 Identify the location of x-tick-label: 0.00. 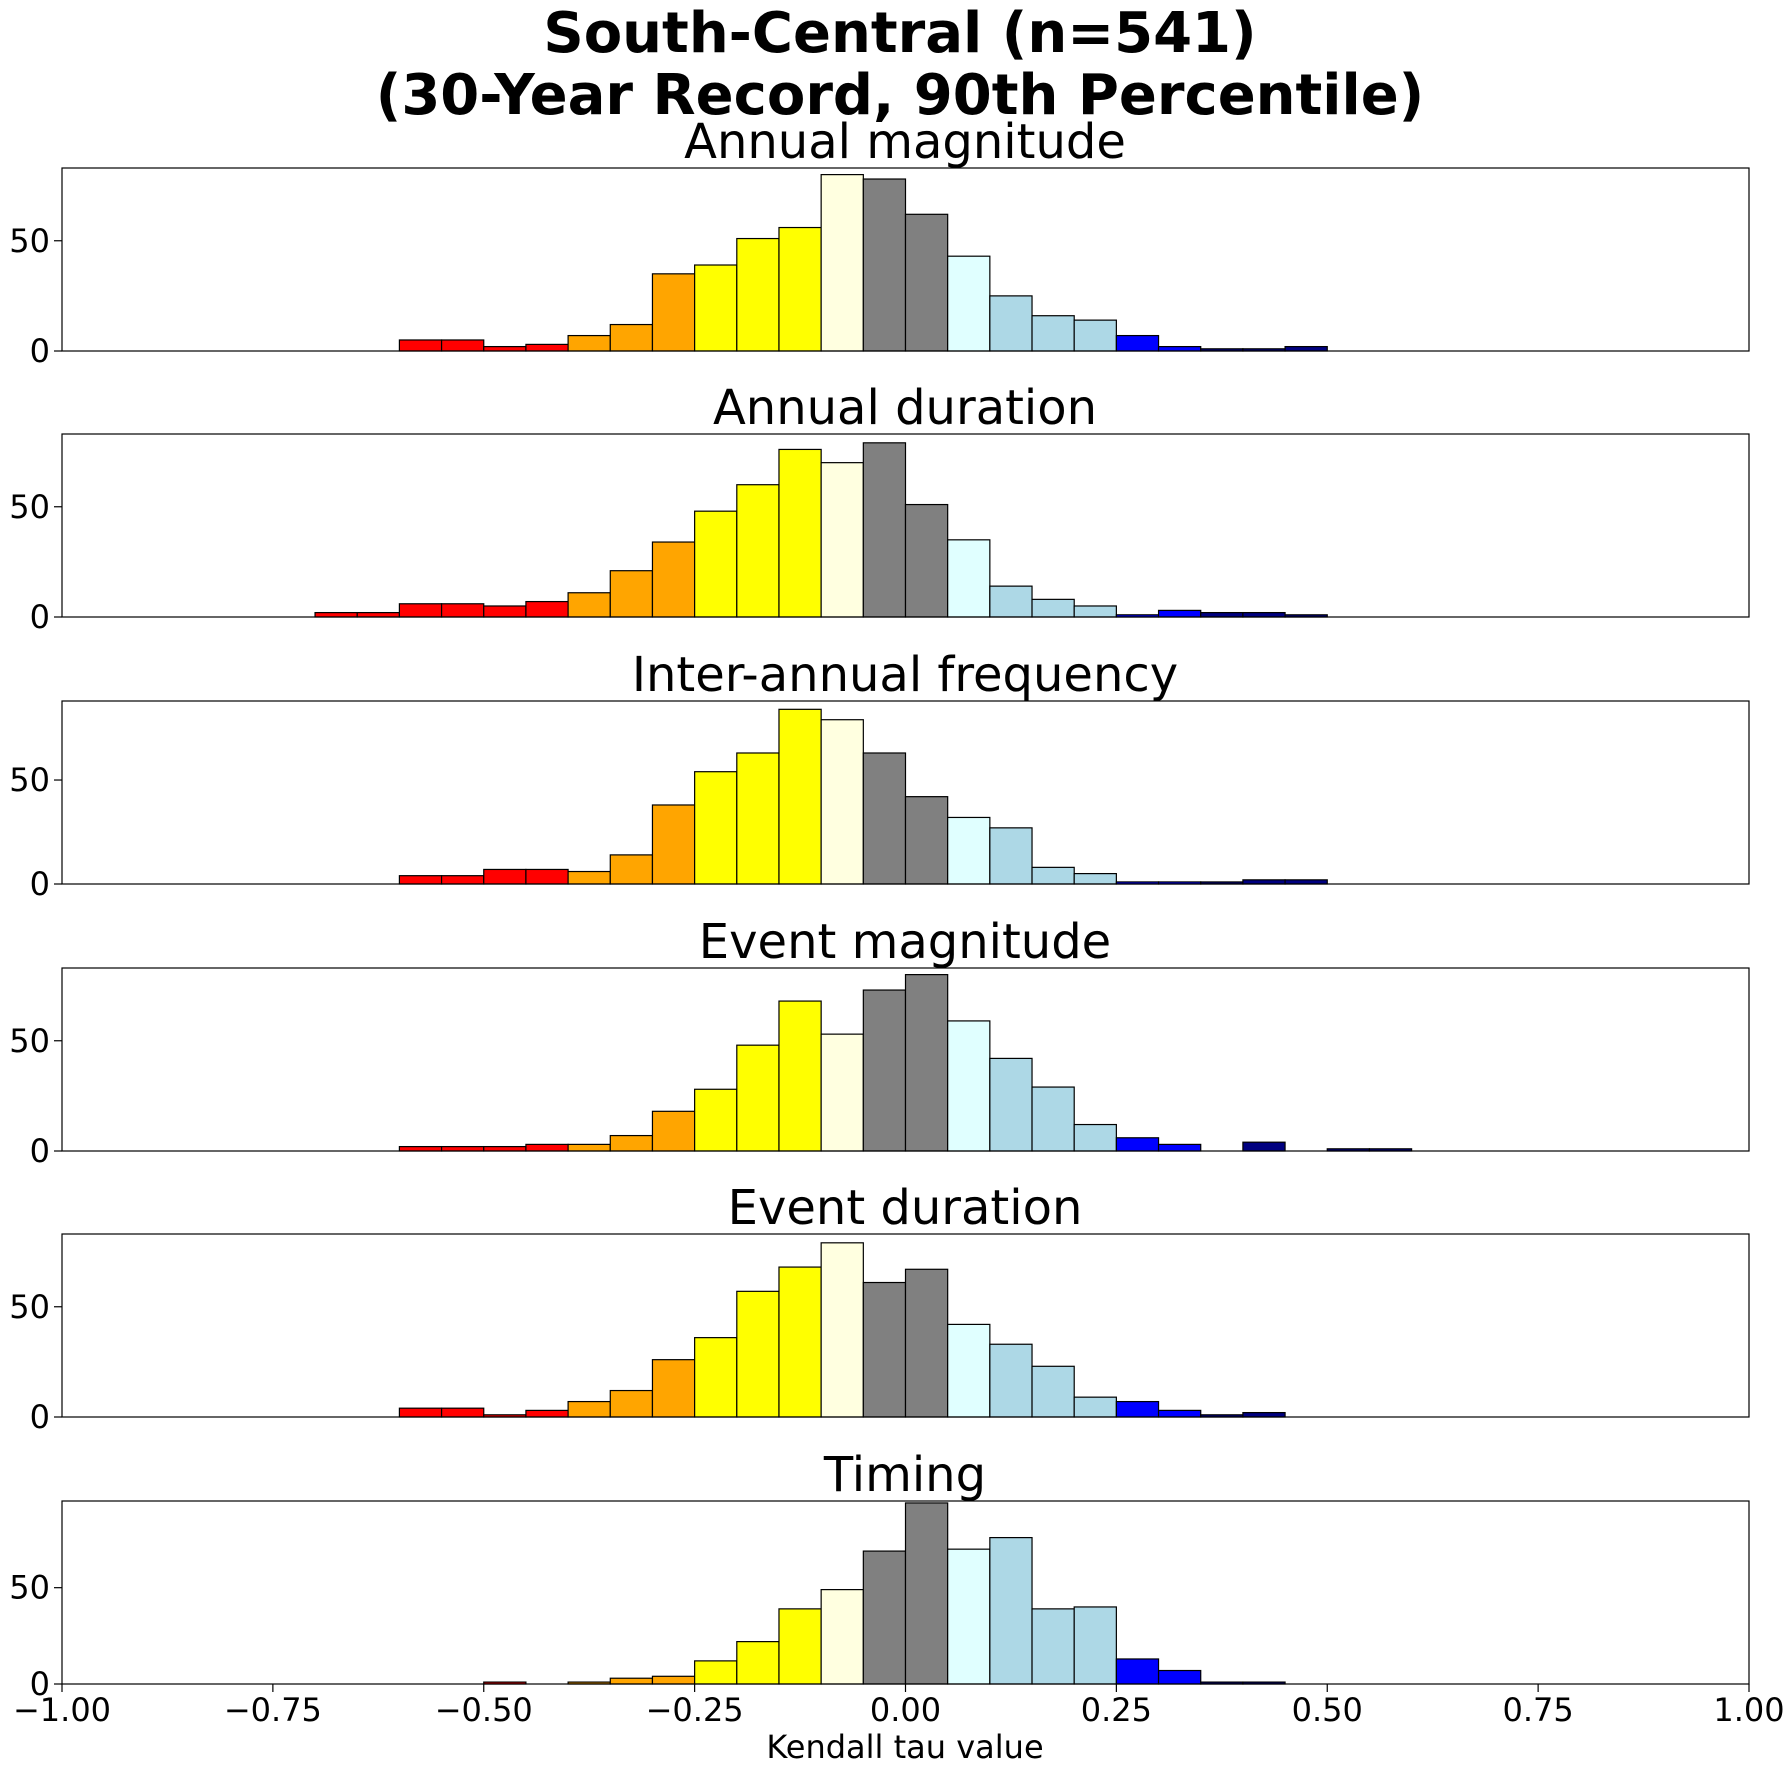
(905, 1710).